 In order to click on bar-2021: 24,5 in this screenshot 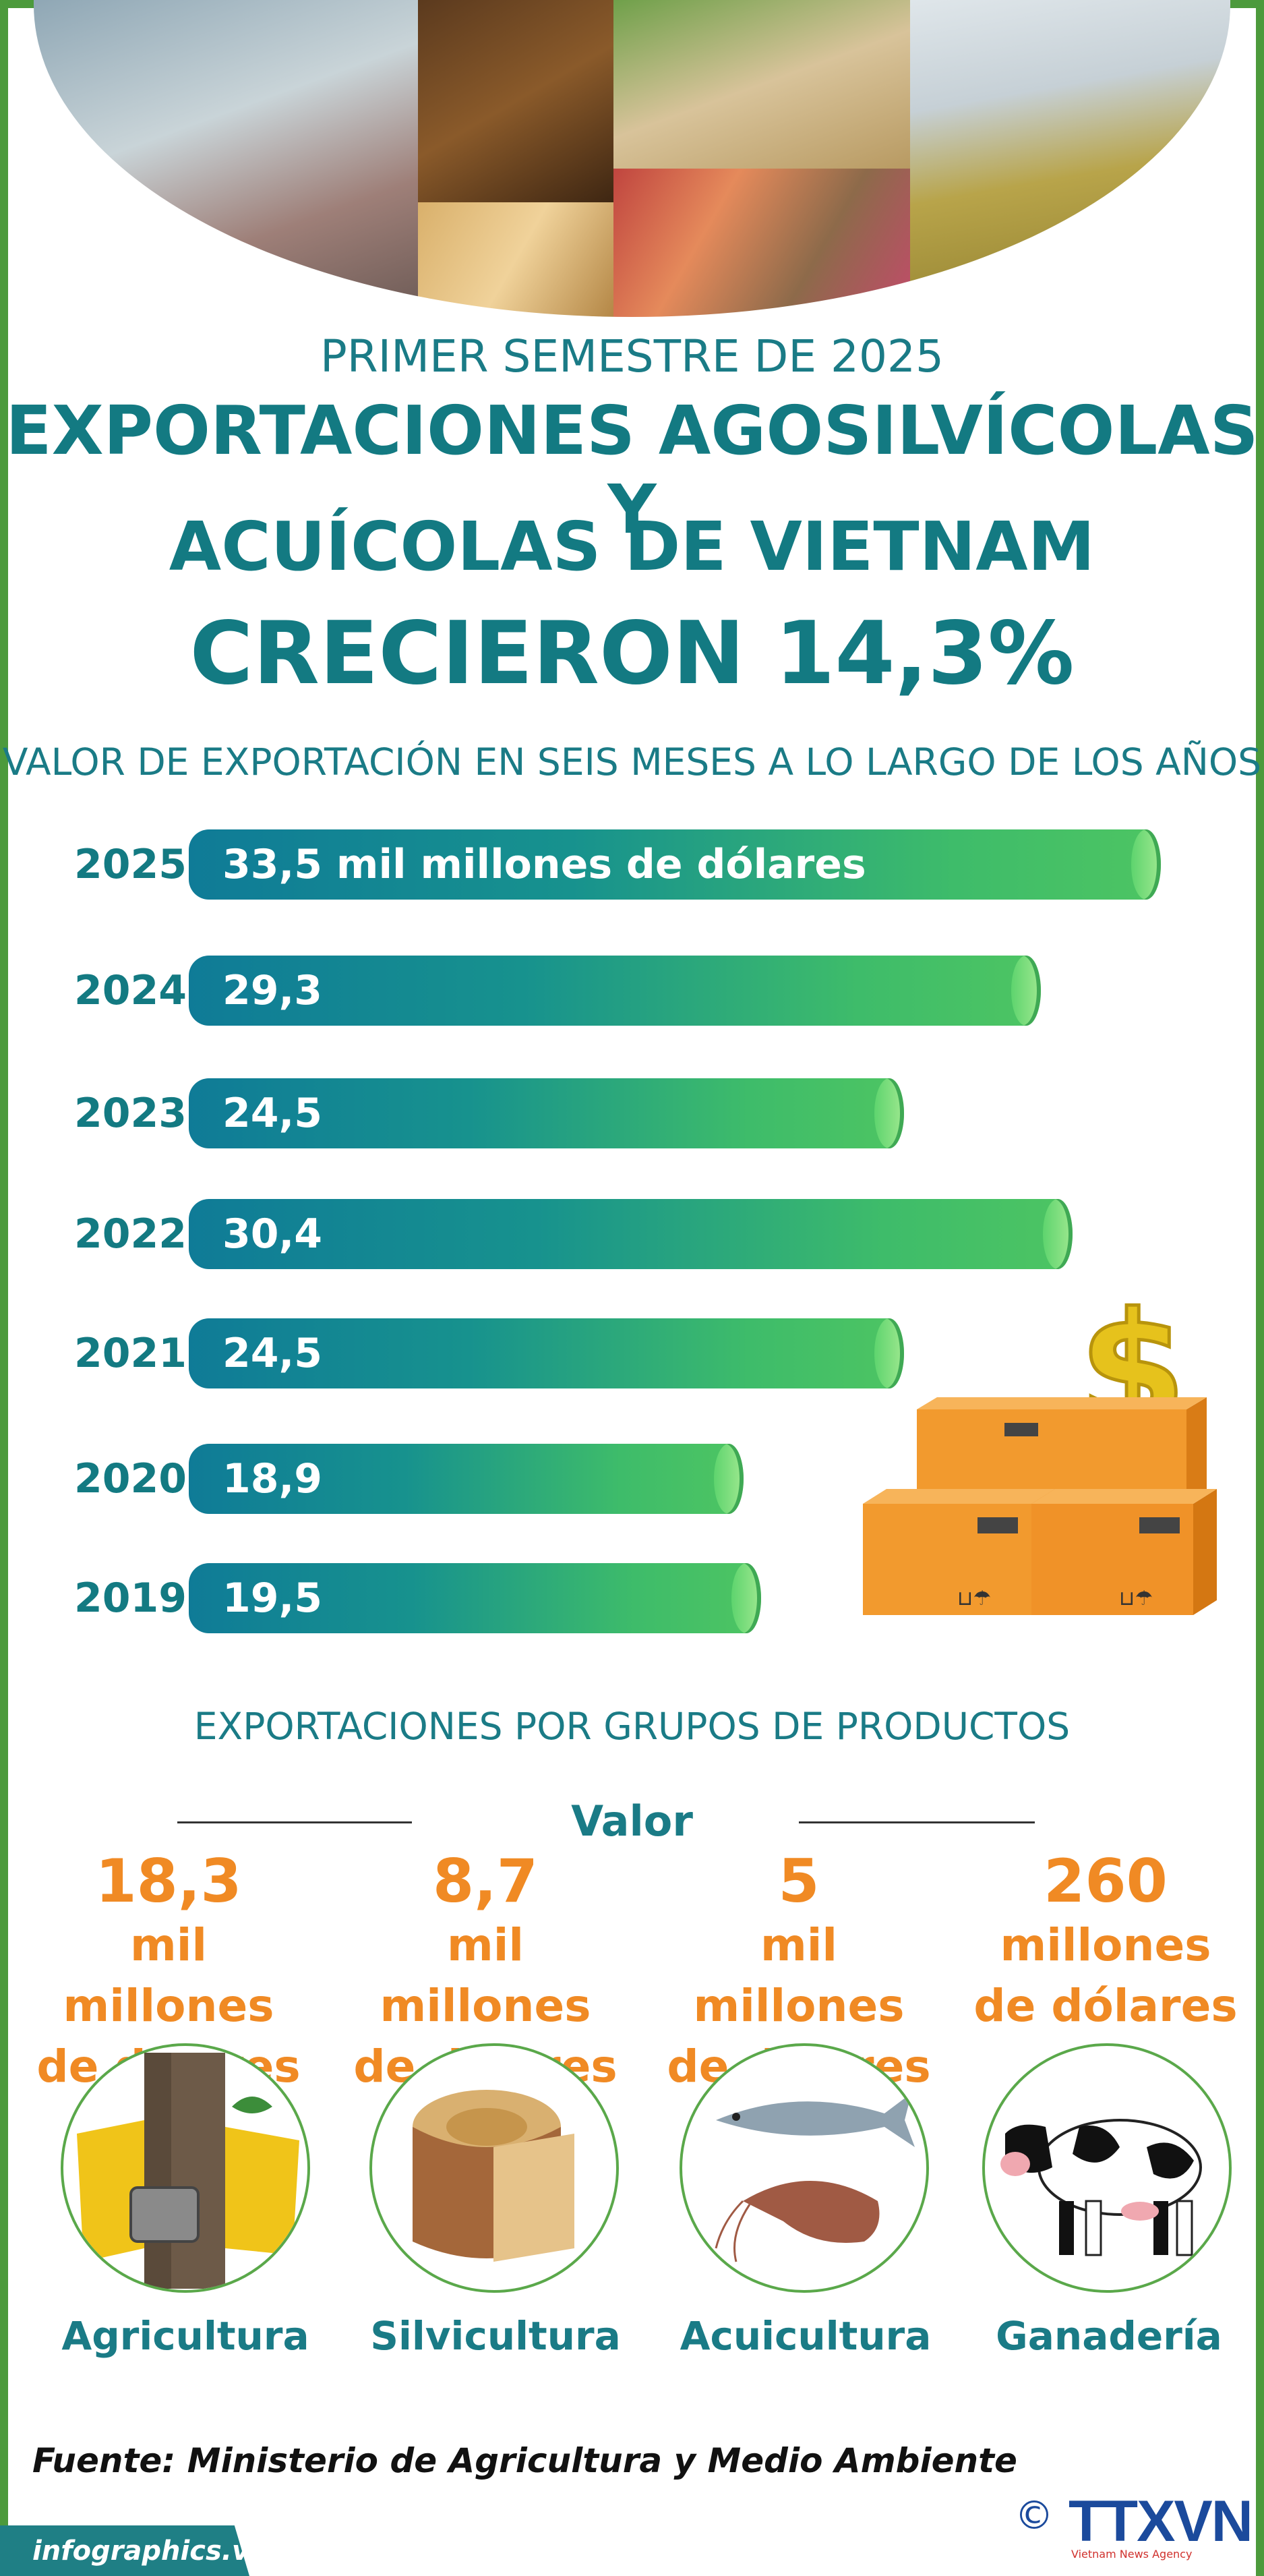, I will do `click(546, 1353)`.